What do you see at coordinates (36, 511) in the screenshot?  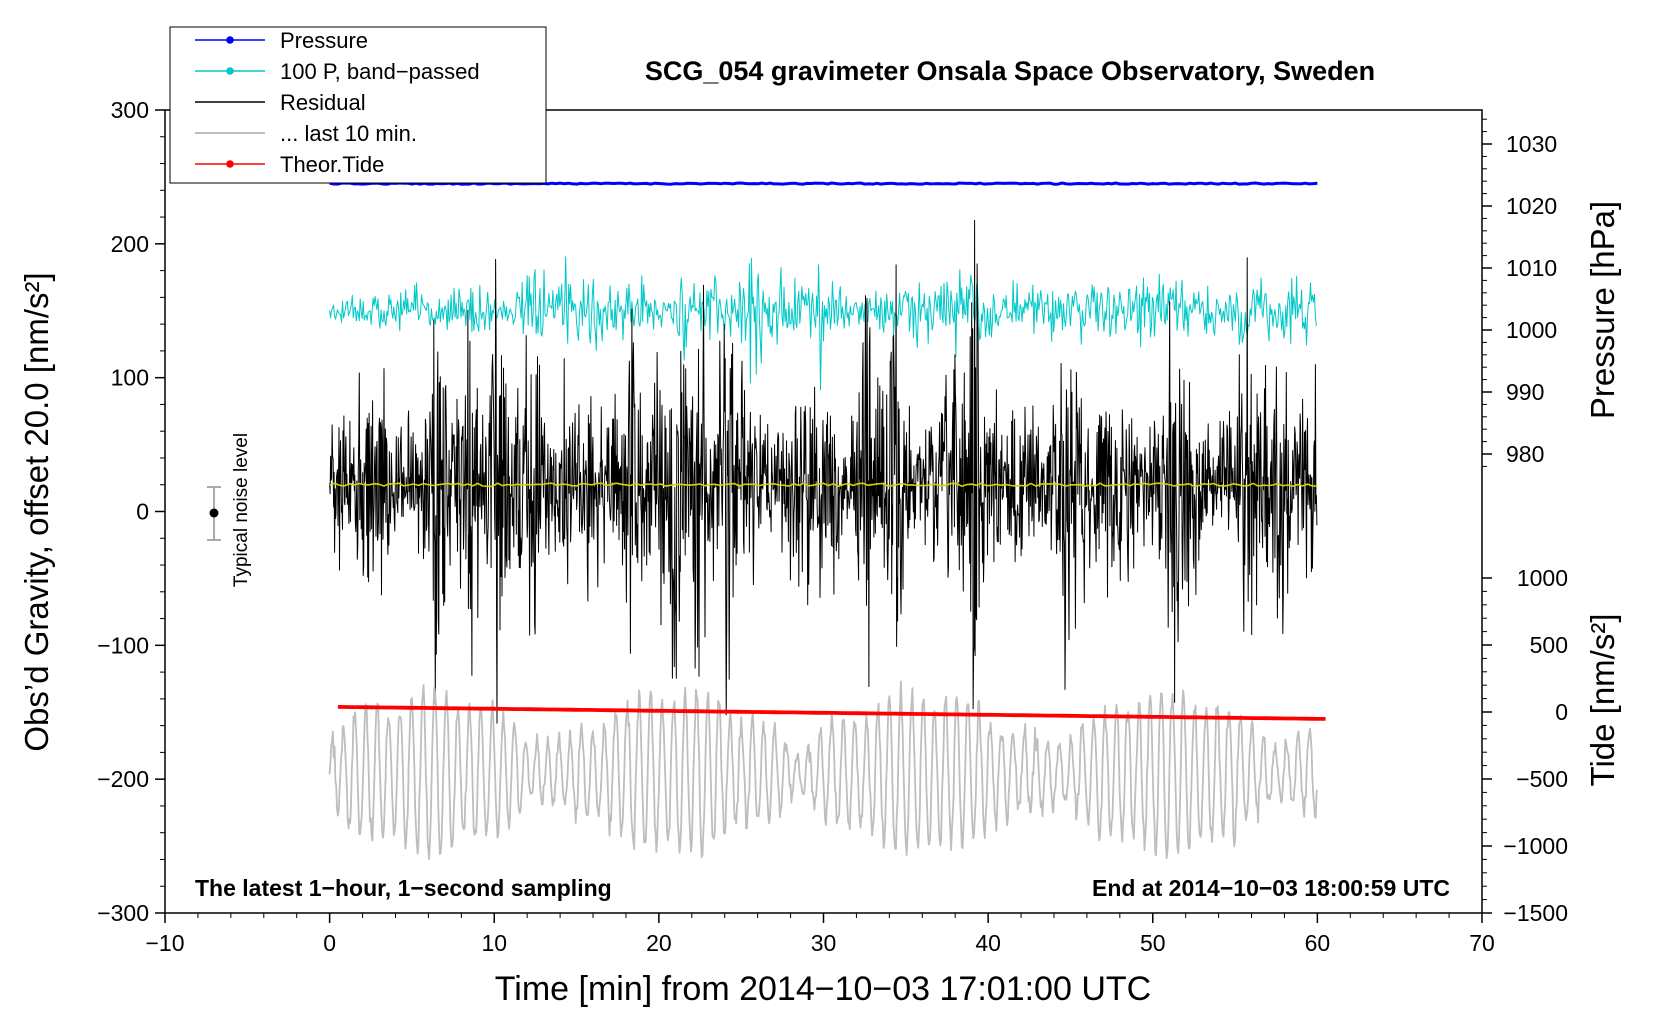 I see `y-axis-label-left: Obs’d Gravity, offset 20.0 [nm/s²]` at bounding box center [36, 511].